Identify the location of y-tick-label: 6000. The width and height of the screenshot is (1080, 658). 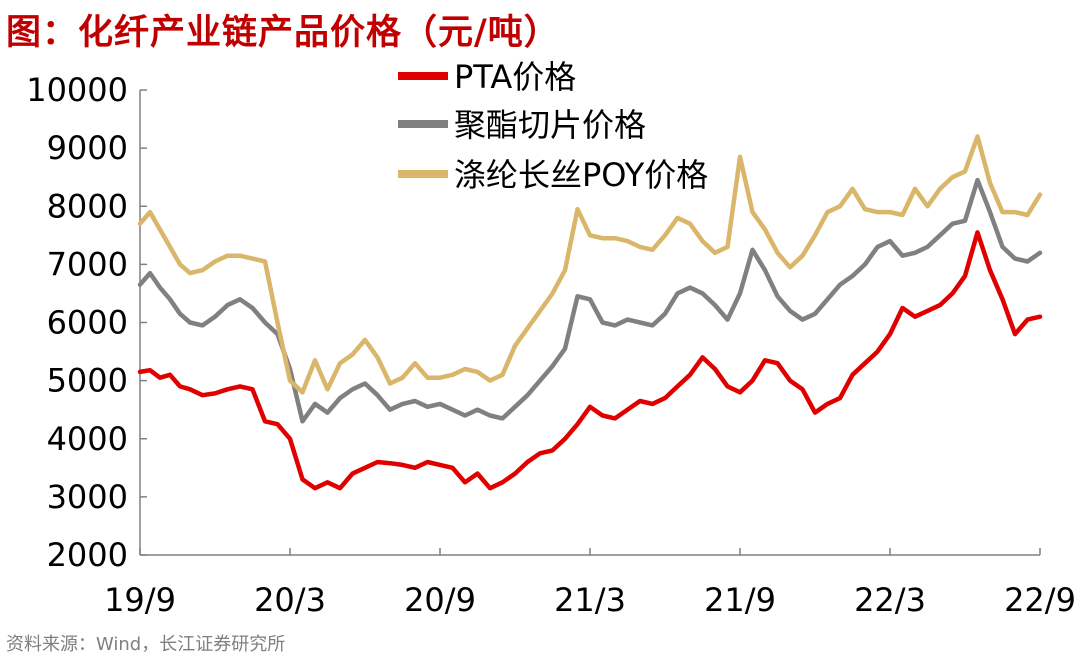
(87, 323).